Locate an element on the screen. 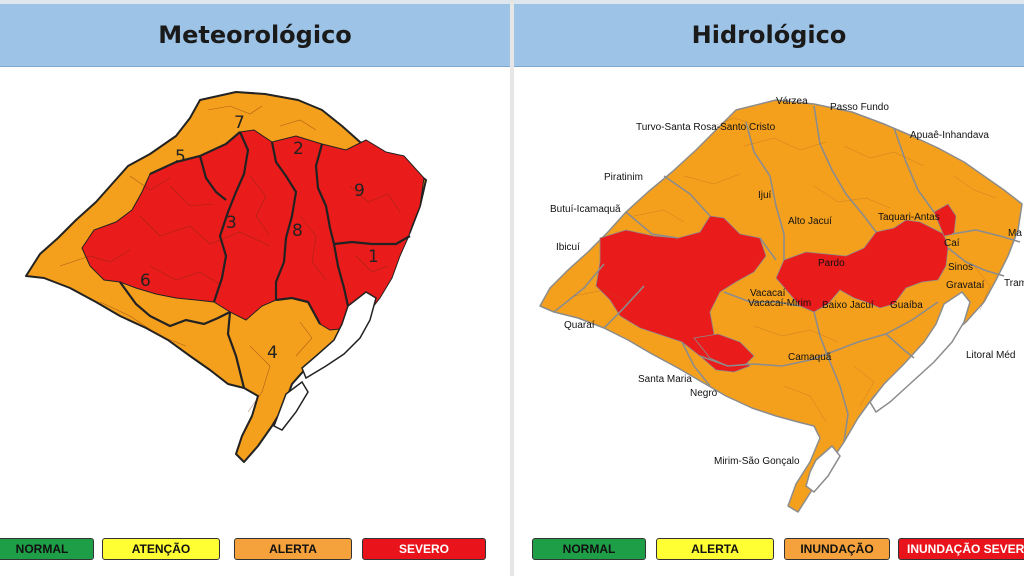  panel-divider is located at coordinates (512, 288).